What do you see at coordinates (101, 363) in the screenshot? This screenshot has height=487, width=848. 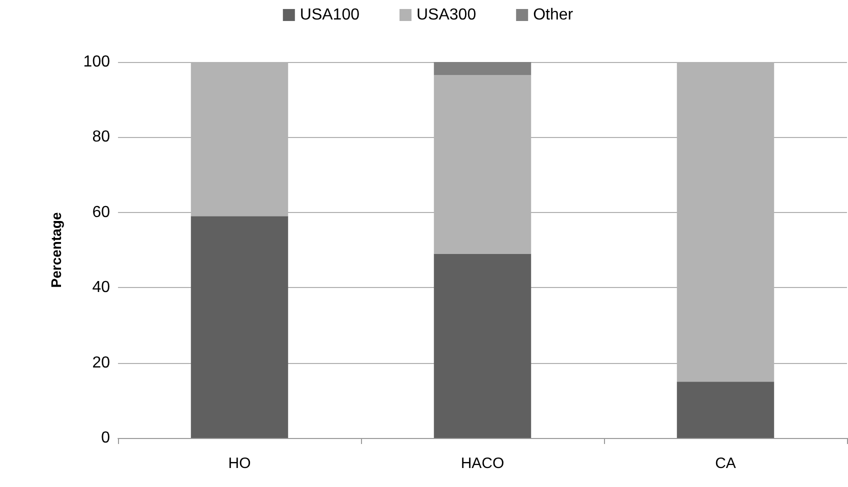 I see `y-tick-label: 20` at bounding box center [101, 363].